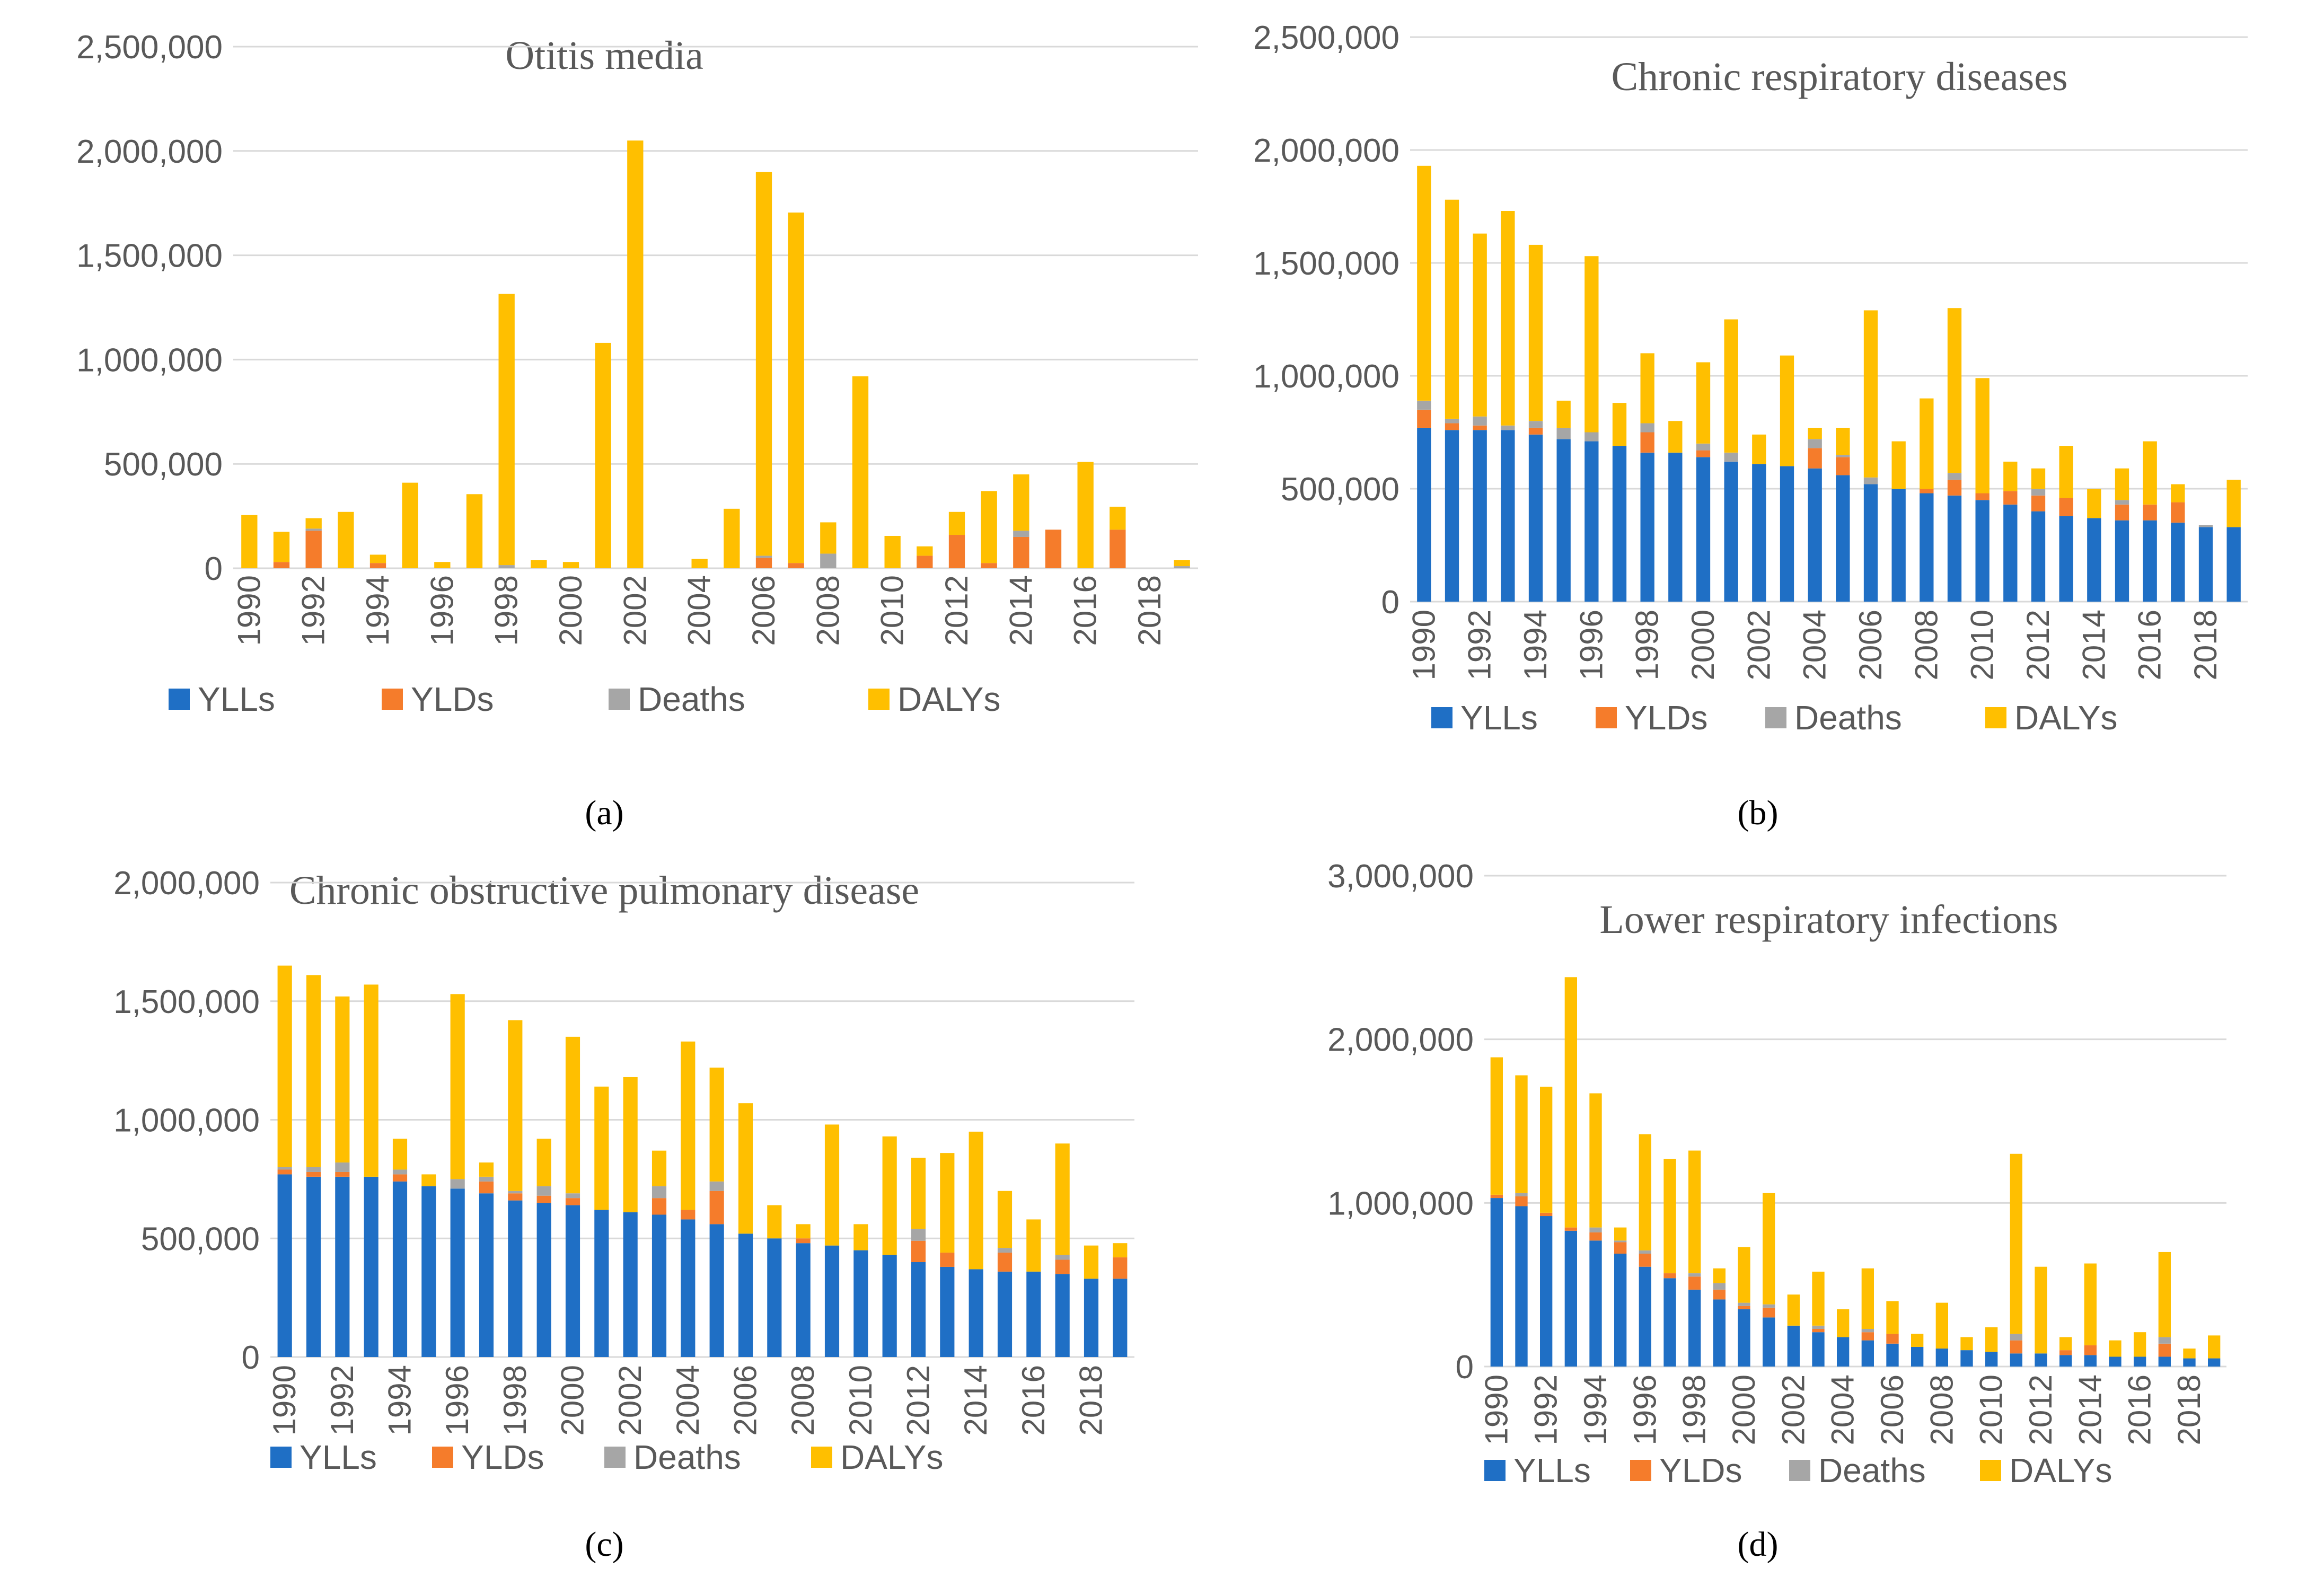  I want to click on x-tick-label: 2008, so click(1941, 1409).